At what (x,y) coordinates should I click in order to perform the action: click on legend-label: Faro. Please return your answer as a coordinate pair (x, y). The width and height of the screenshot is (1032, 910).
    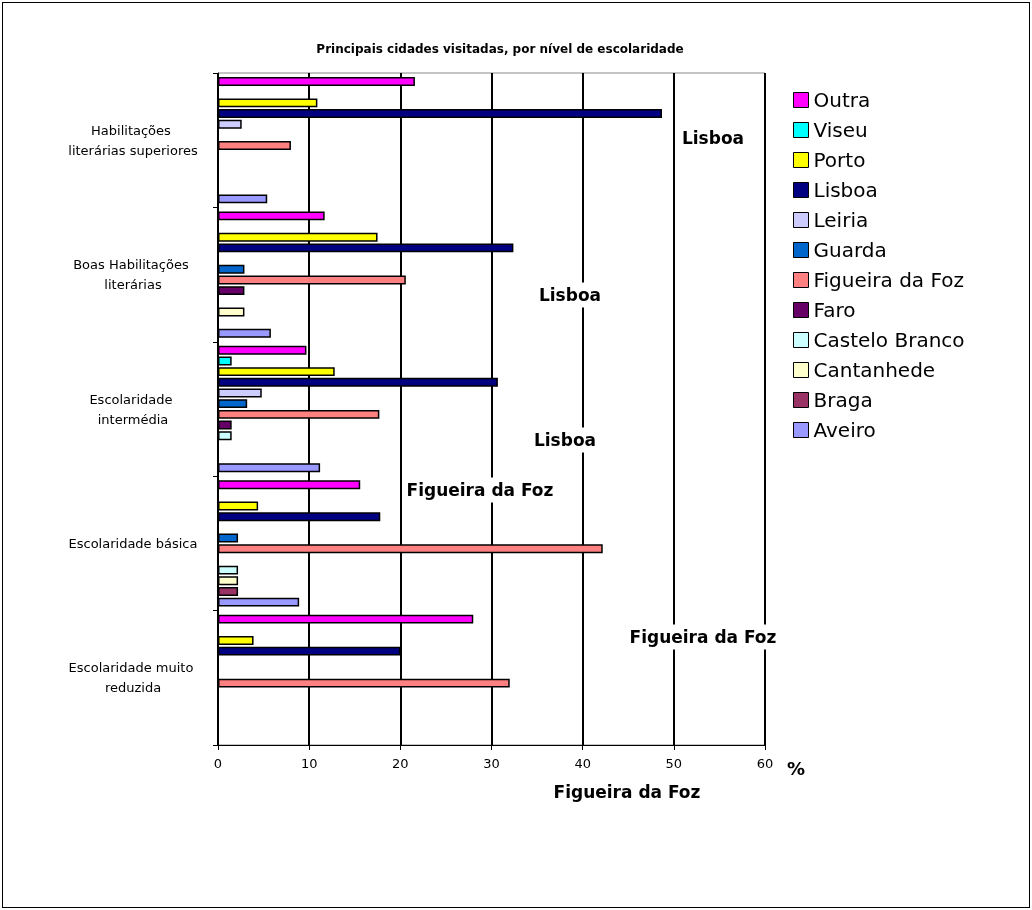
    Looking at the image, I should click on (834, 310).